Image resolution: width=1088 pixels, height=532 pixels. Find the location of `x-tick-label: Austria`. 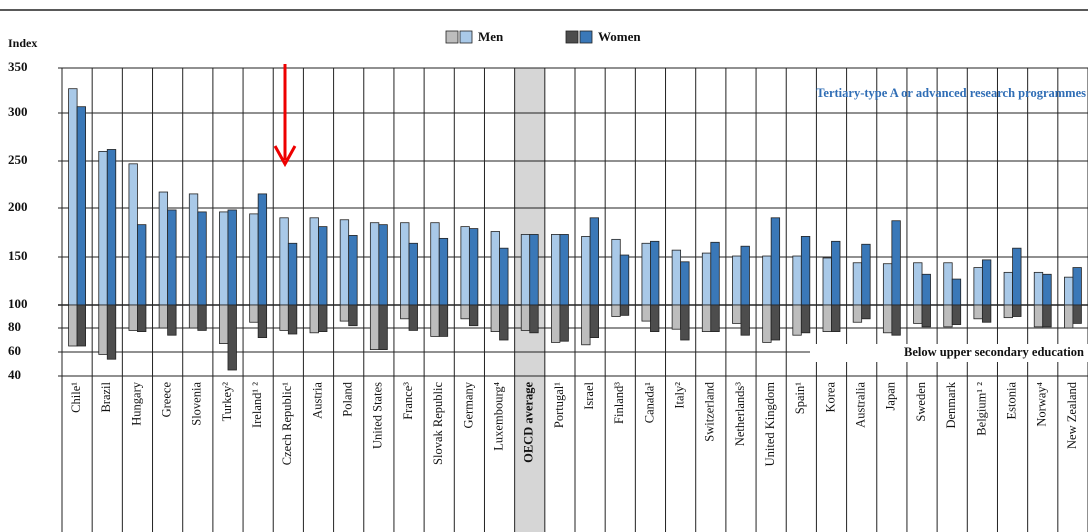

x-tick-label: Austria is located at coordinates (317, 400).